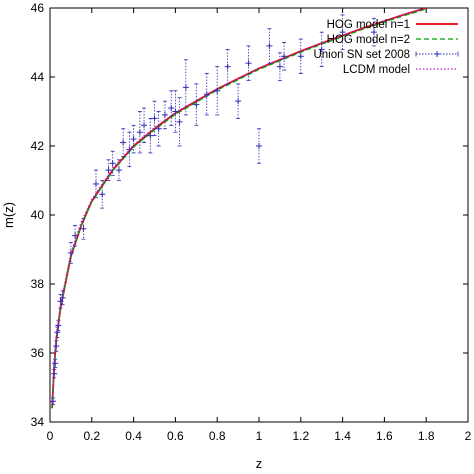 The height and width of the screenshot is (474, 474). What do you see at coordinates (133, 436) in the screenshot?
I see `x-tick-label: 0.4` at bounding box center [133, 436].